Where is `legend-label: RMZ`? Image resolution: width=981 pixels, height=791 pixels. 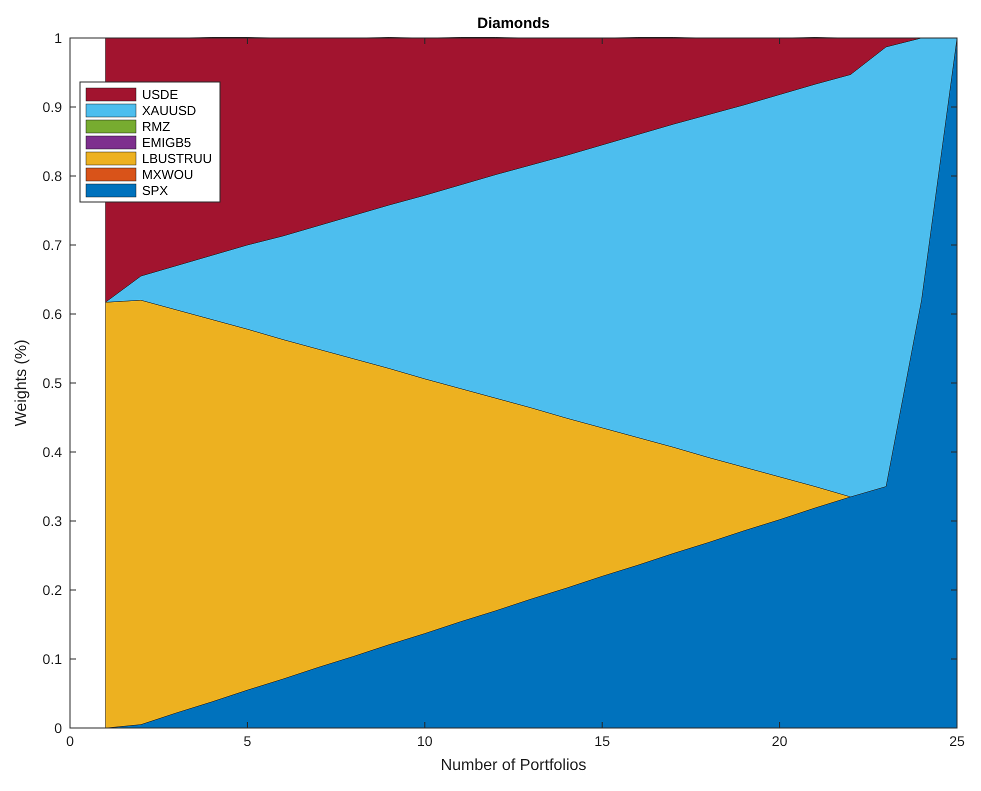 legend-label: RMZ is located at coordinates (156, 126).